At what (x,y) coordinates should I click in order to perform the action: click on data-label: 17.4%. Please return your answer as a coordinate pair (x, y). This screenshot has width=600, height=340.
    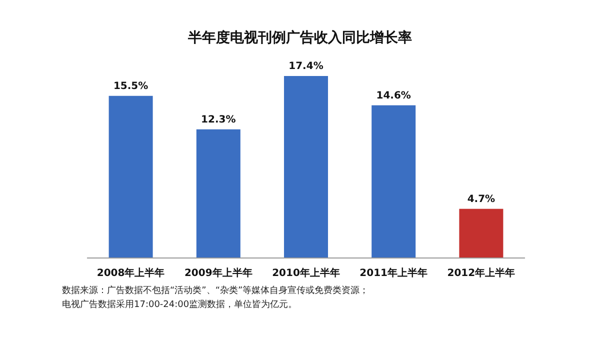
    Looking at the image, I should click on (306, 66).